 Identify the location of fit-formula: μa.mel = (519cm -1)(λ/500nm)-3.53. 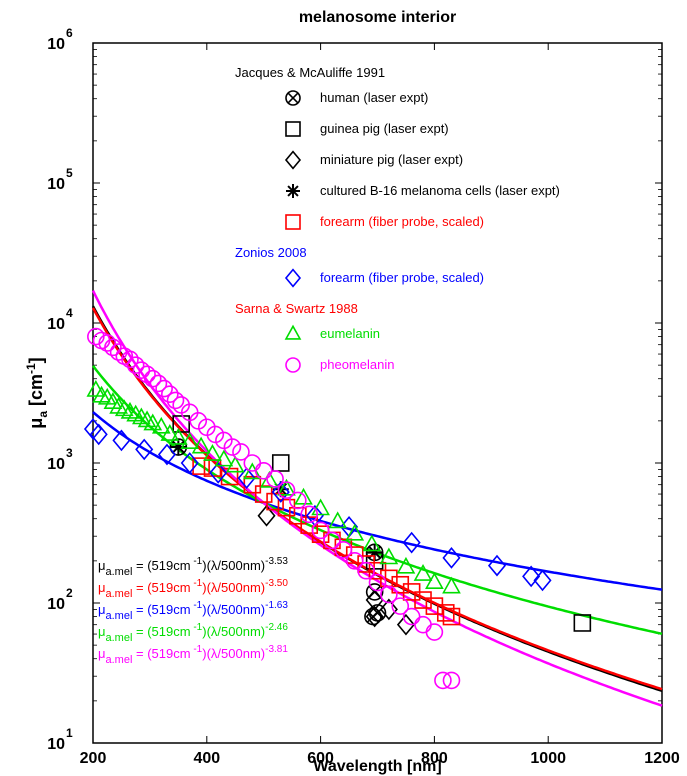
(193, 567).